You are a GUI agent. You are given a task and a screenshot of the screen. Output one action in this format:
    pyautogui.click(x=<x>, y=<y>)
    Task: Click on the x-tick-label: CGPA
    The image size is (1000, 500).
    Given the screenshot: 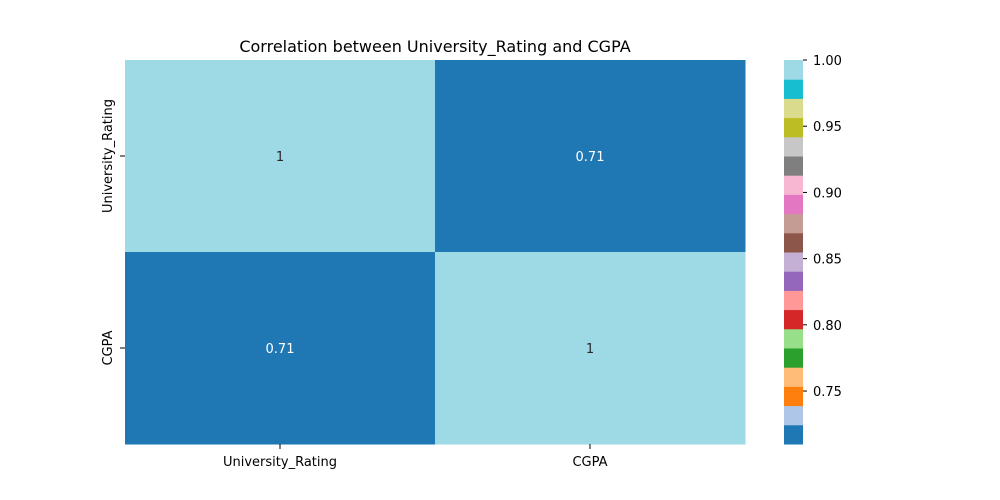 What is the action you would take?
    pyautogui.click(x=589, y=462)
    